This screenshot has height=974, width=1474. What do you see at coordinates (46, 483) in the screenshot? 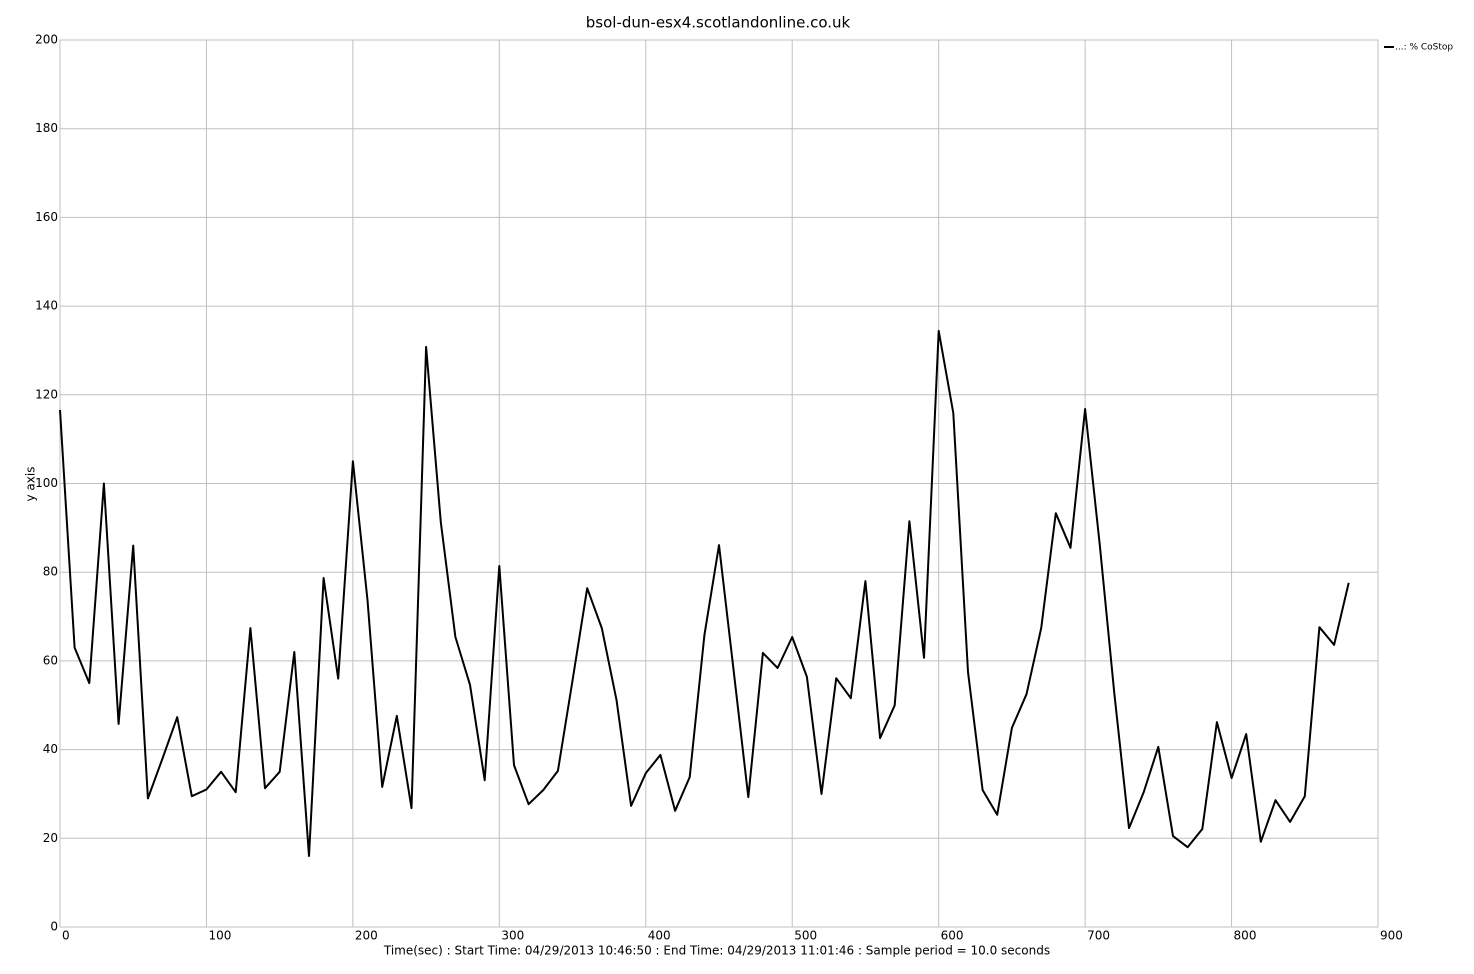
I see `y-tick-label: 100` at bounding box center [46, 483].